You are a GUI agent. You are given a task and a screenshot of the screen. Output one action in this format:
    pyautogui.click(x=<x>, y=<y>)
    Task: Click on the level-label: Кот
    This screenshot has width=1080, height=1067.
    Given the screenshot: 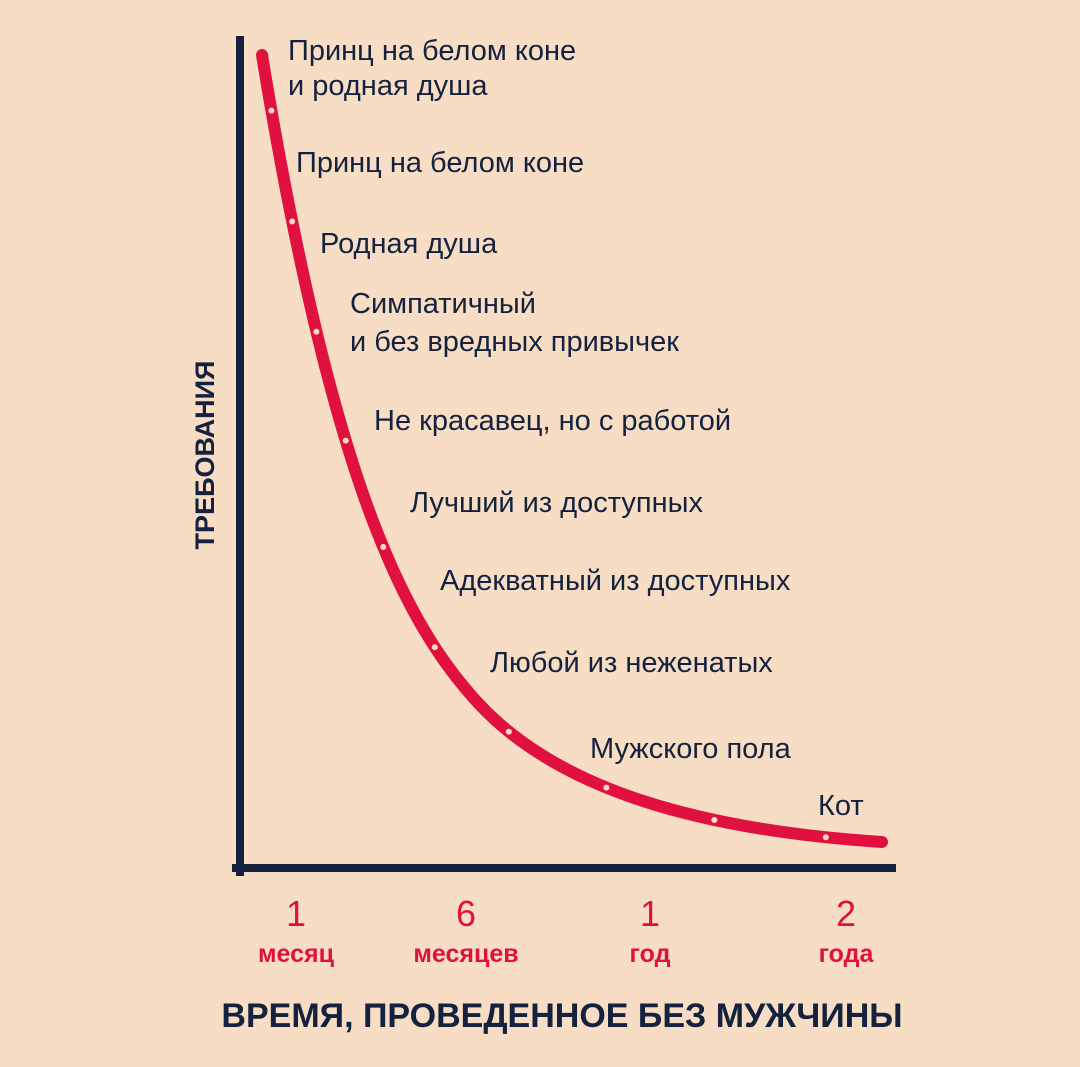 What is the action you would take?
    pyautogui.click(x=841, y=806)
    